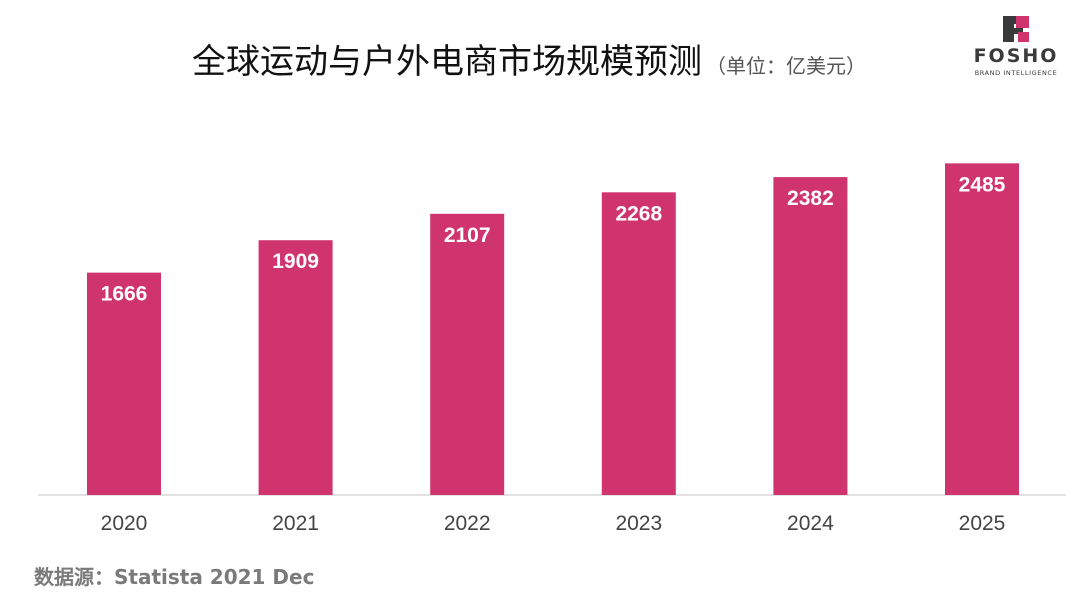  I want to click on unit-note: （单位：亿美元）, so click(786, 66).